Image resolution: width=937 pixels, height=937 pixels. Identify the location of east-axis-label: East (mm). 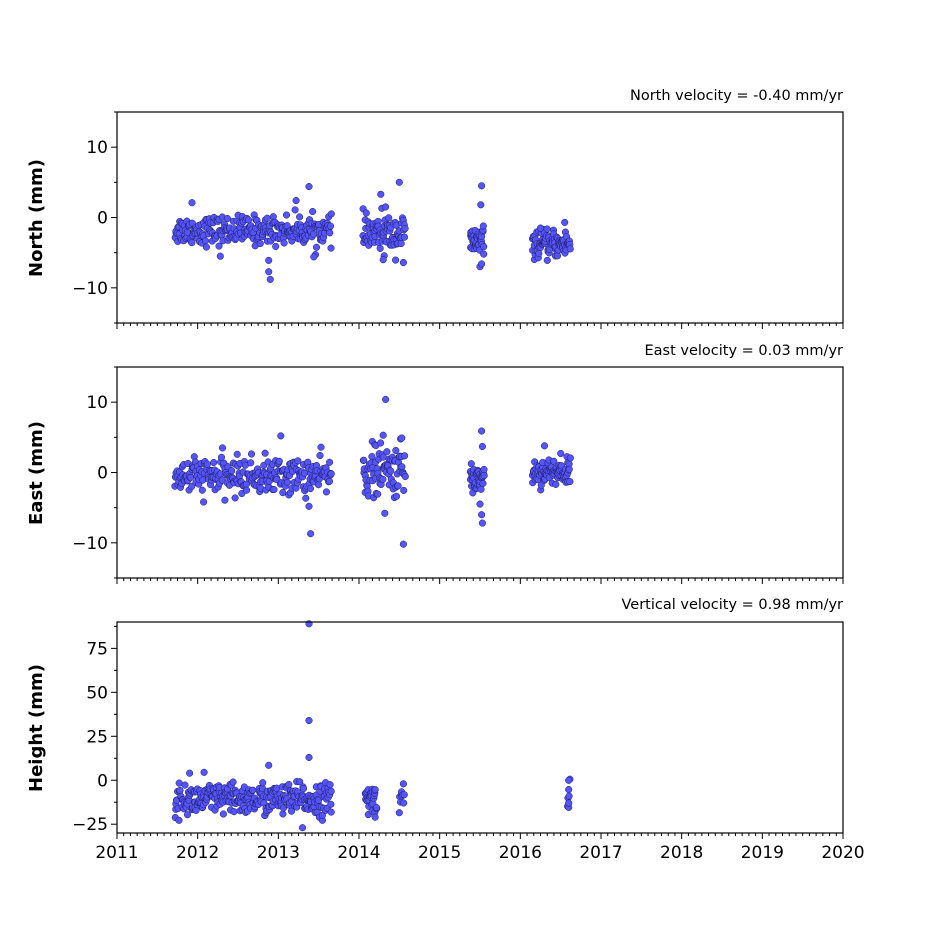
(36, 473).